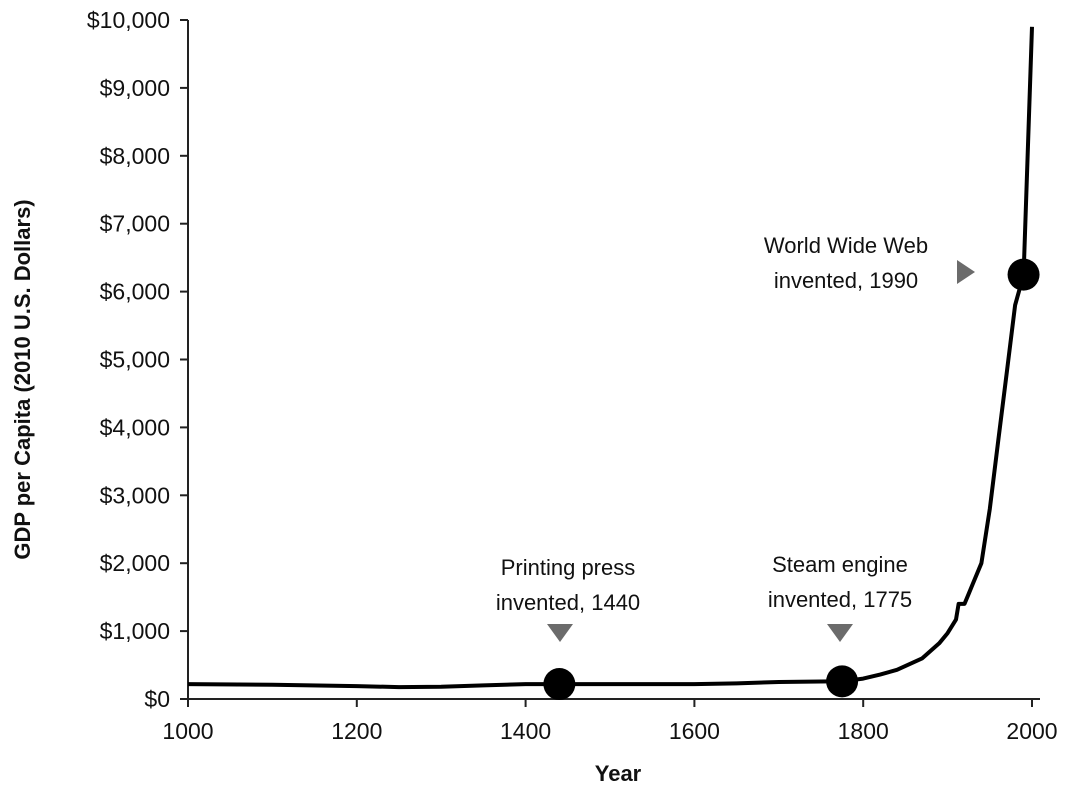  Describe the element at coordinates (525, 731) in the screenshot. I see `x-tick-label: 1400` at that location.